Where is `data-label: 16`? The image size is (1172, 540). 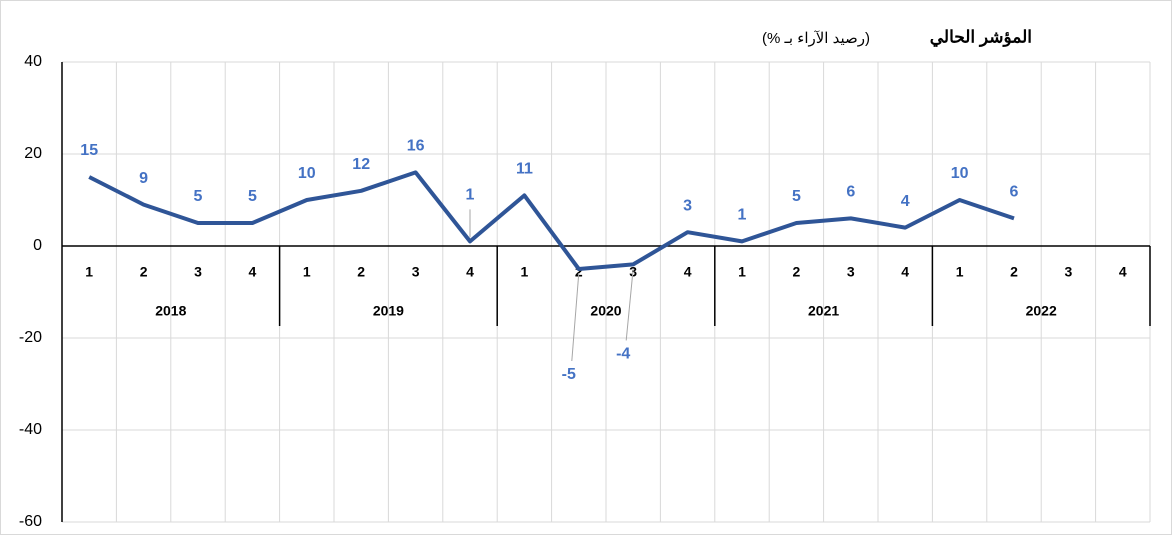
data-label: 16 is located at coordinates (416, 146).